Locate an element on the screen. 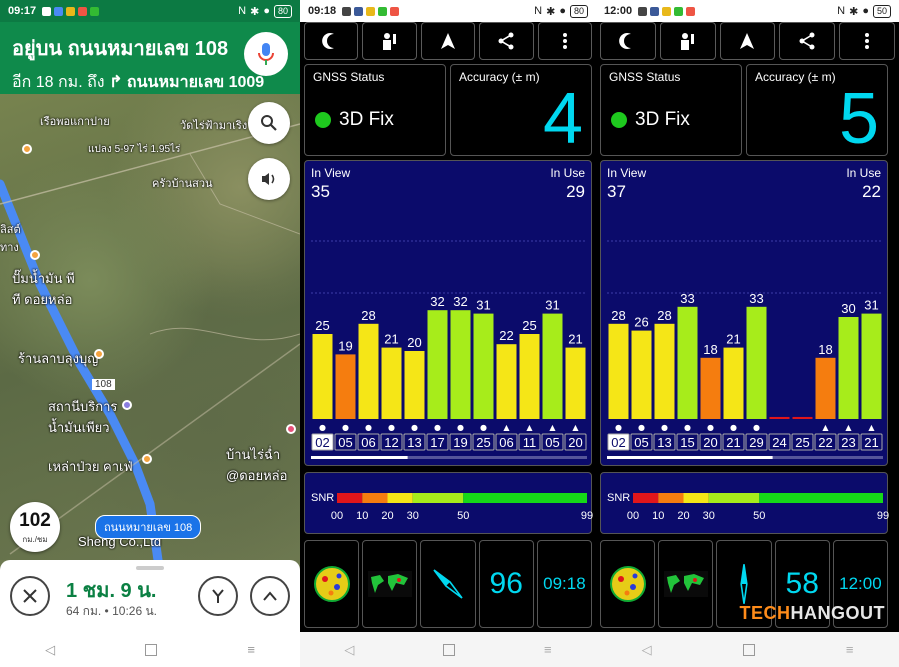  bluetooth-icon: ✱ is located at coordinates (551, 11).